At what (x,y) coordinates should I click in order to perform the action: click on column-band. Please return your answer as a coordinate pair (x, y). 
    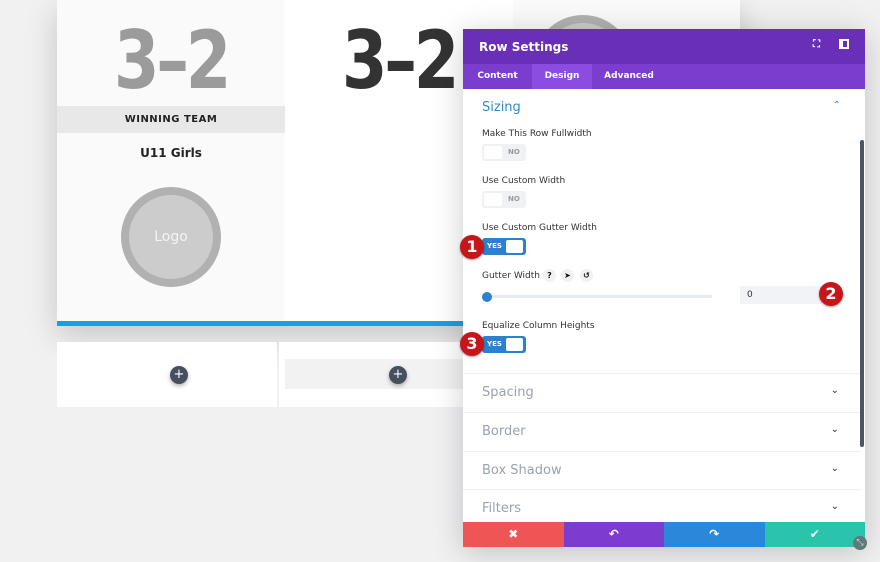
    Looking at the image, I should click on (375, 374).